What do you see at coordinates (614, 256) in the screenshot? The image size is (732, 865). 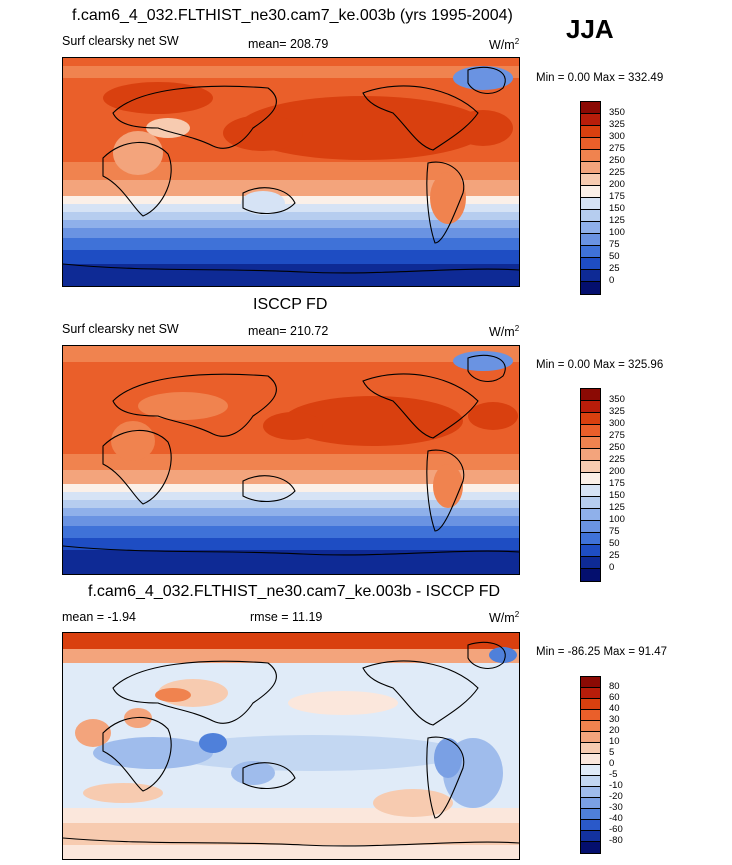 I see `panel-1-tick: 50` at bounding box center [614, 256].